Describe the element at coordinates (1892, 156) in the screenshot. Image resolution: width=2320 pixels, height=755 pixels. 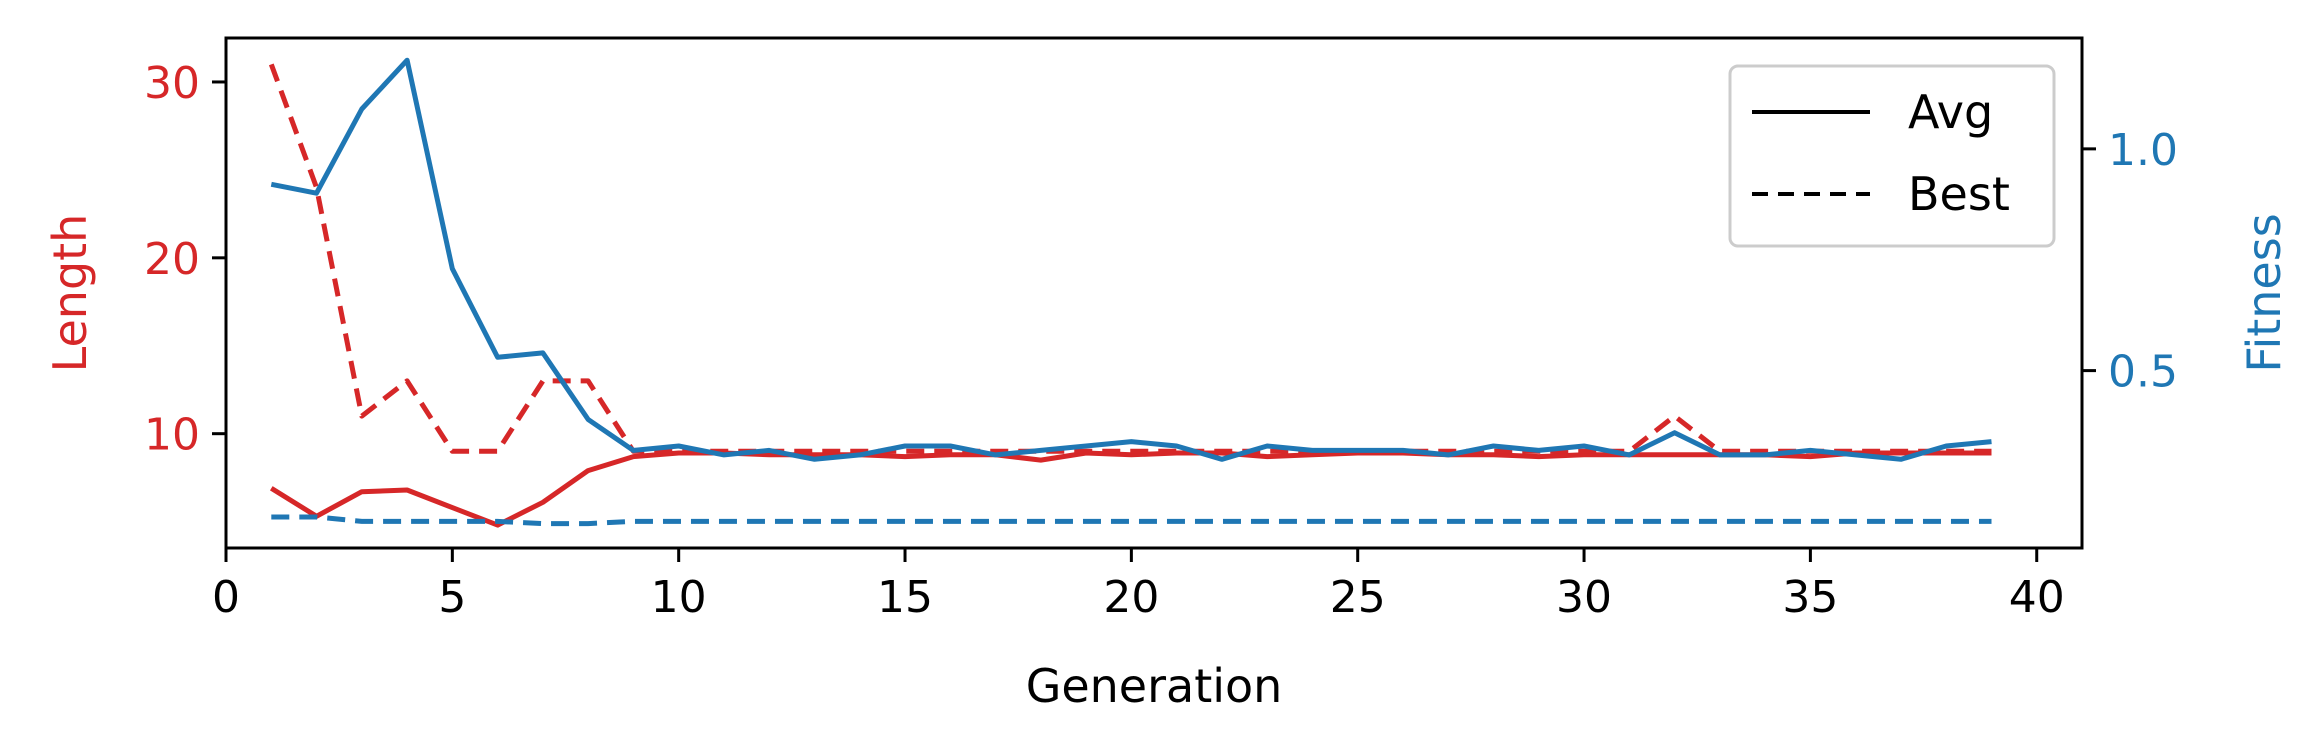
I see `legend: Avg Best` at that location.